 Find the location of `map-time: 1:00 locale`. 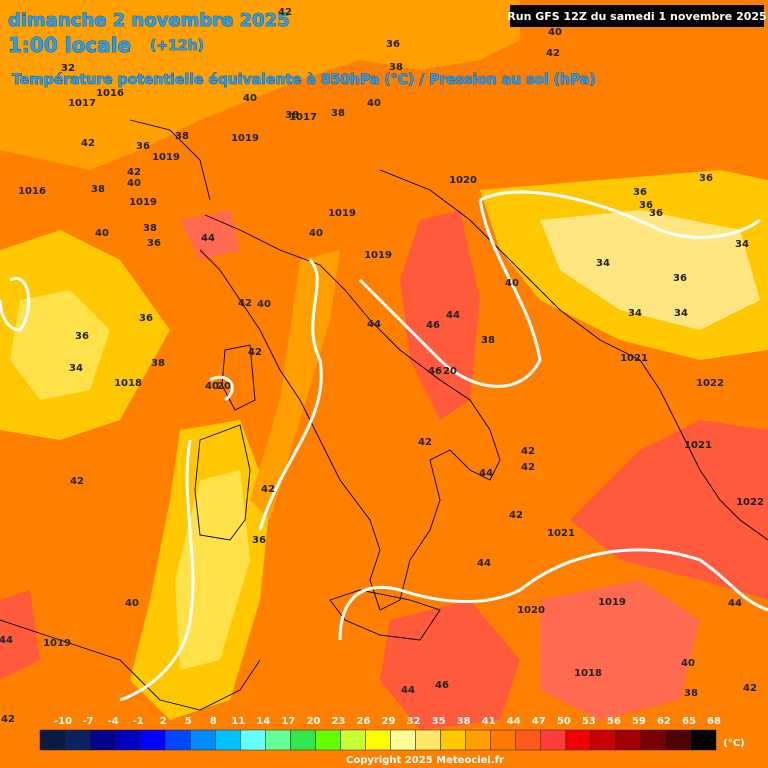

map-time: 1:00 locale is located at coordinates (69, 45).